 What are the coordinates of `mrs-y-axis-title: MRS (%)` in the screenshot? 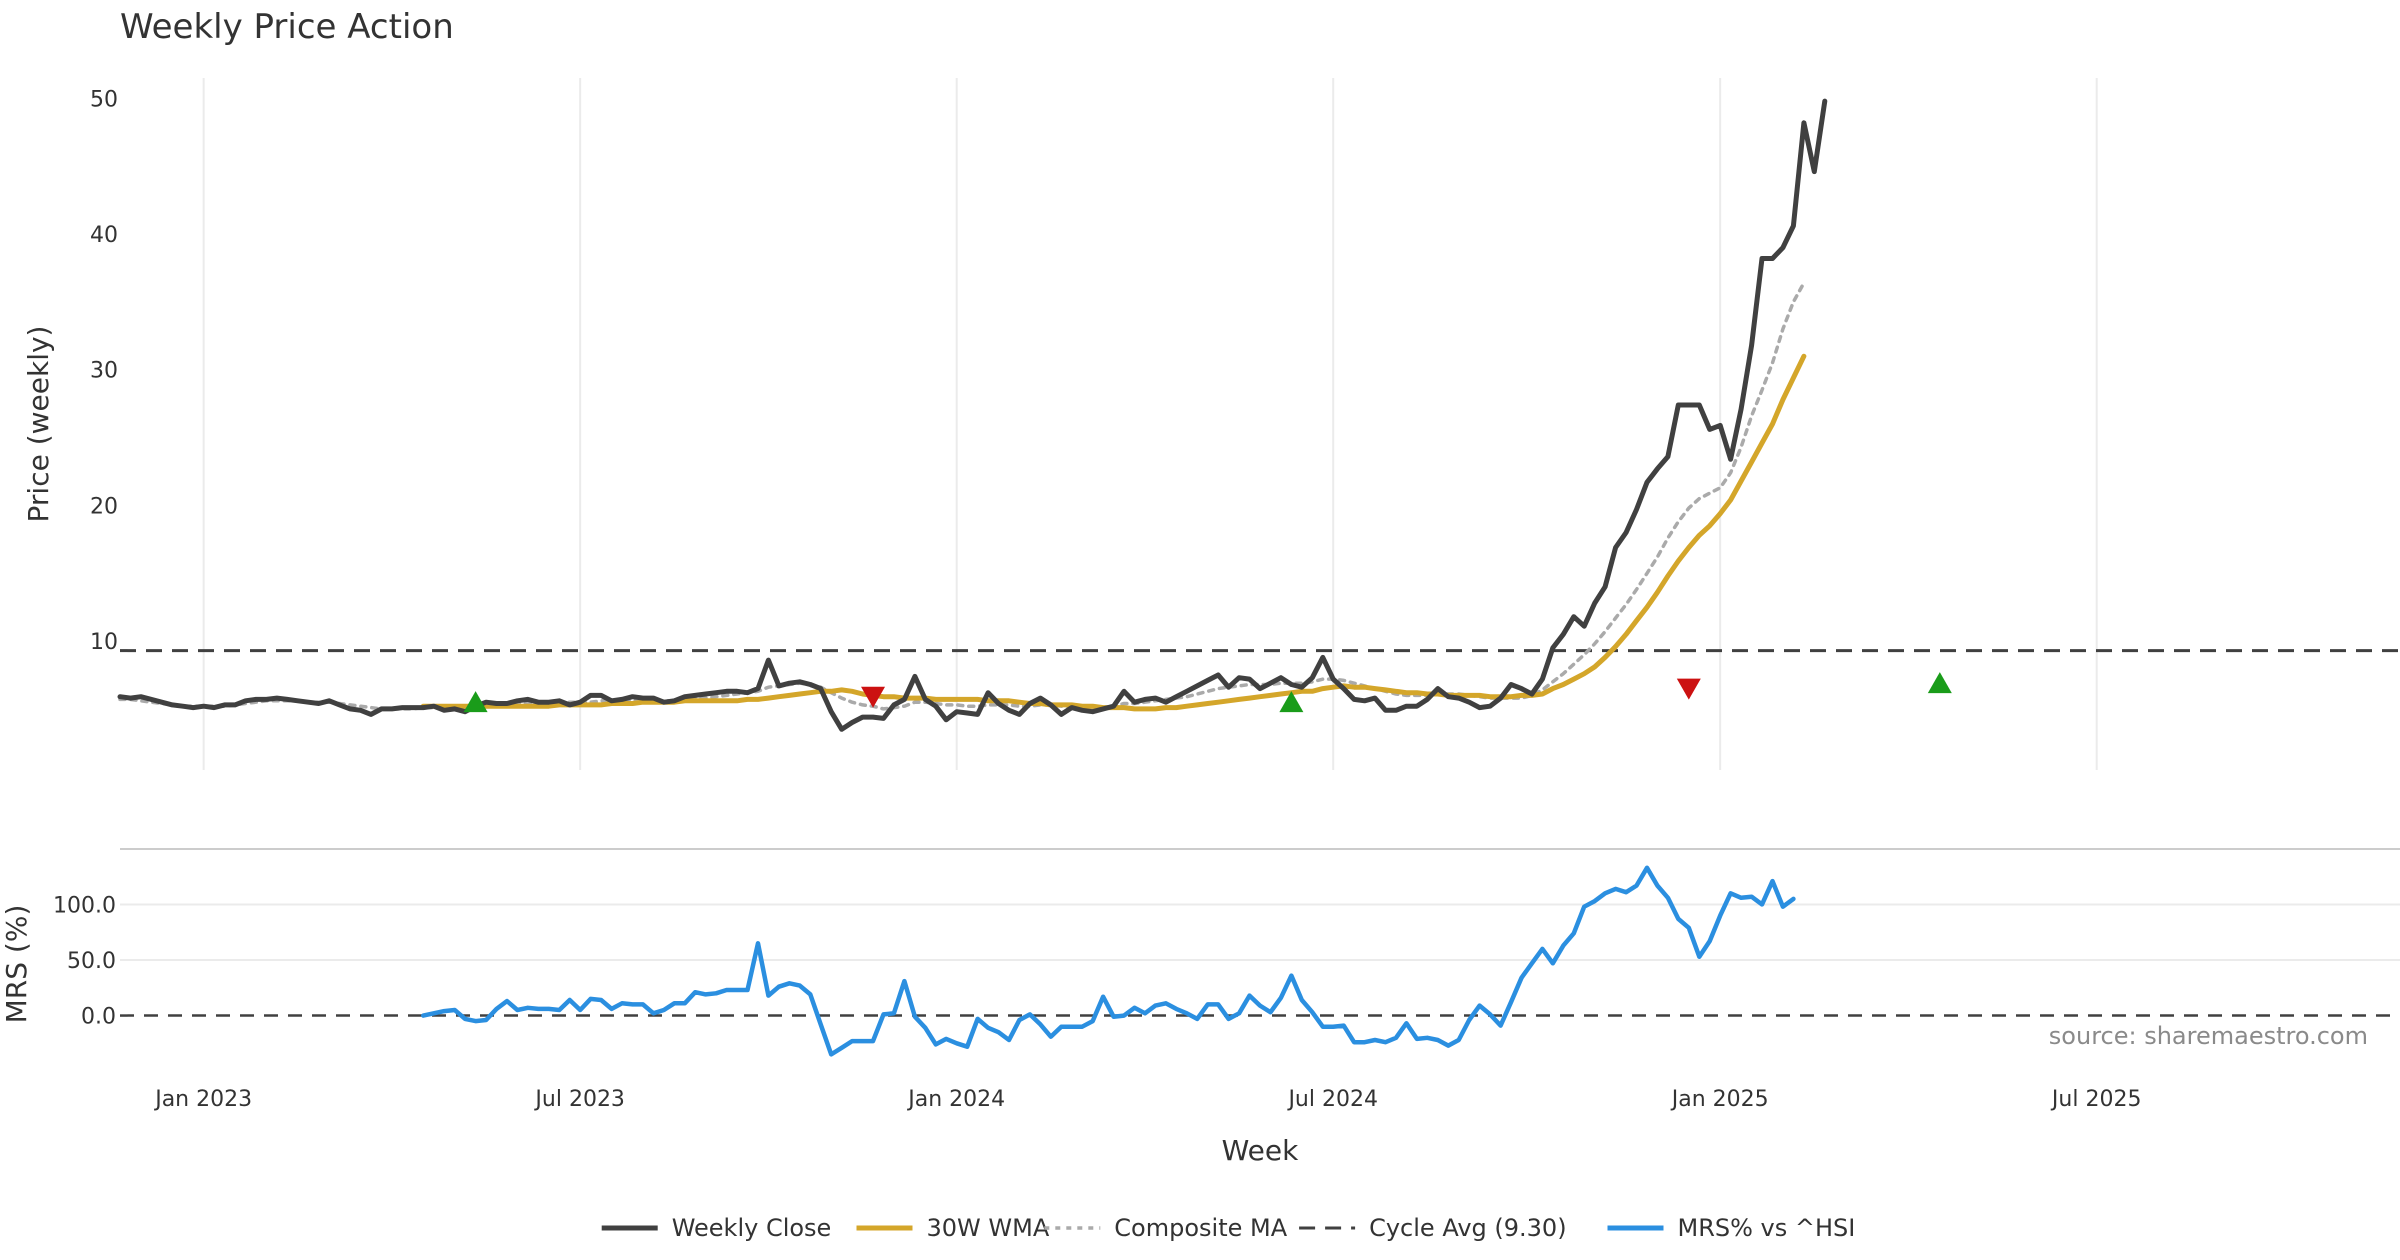 It's located at (16, 964).